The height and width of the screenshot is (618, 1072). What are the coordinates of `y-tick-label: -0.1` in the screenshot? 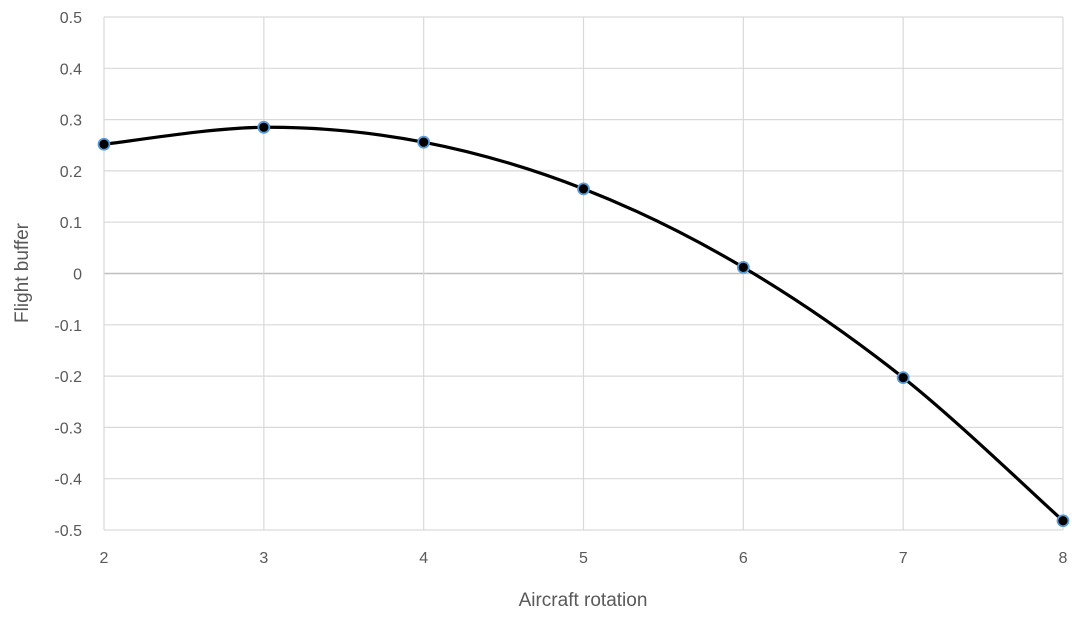 It's located at (68, 326).